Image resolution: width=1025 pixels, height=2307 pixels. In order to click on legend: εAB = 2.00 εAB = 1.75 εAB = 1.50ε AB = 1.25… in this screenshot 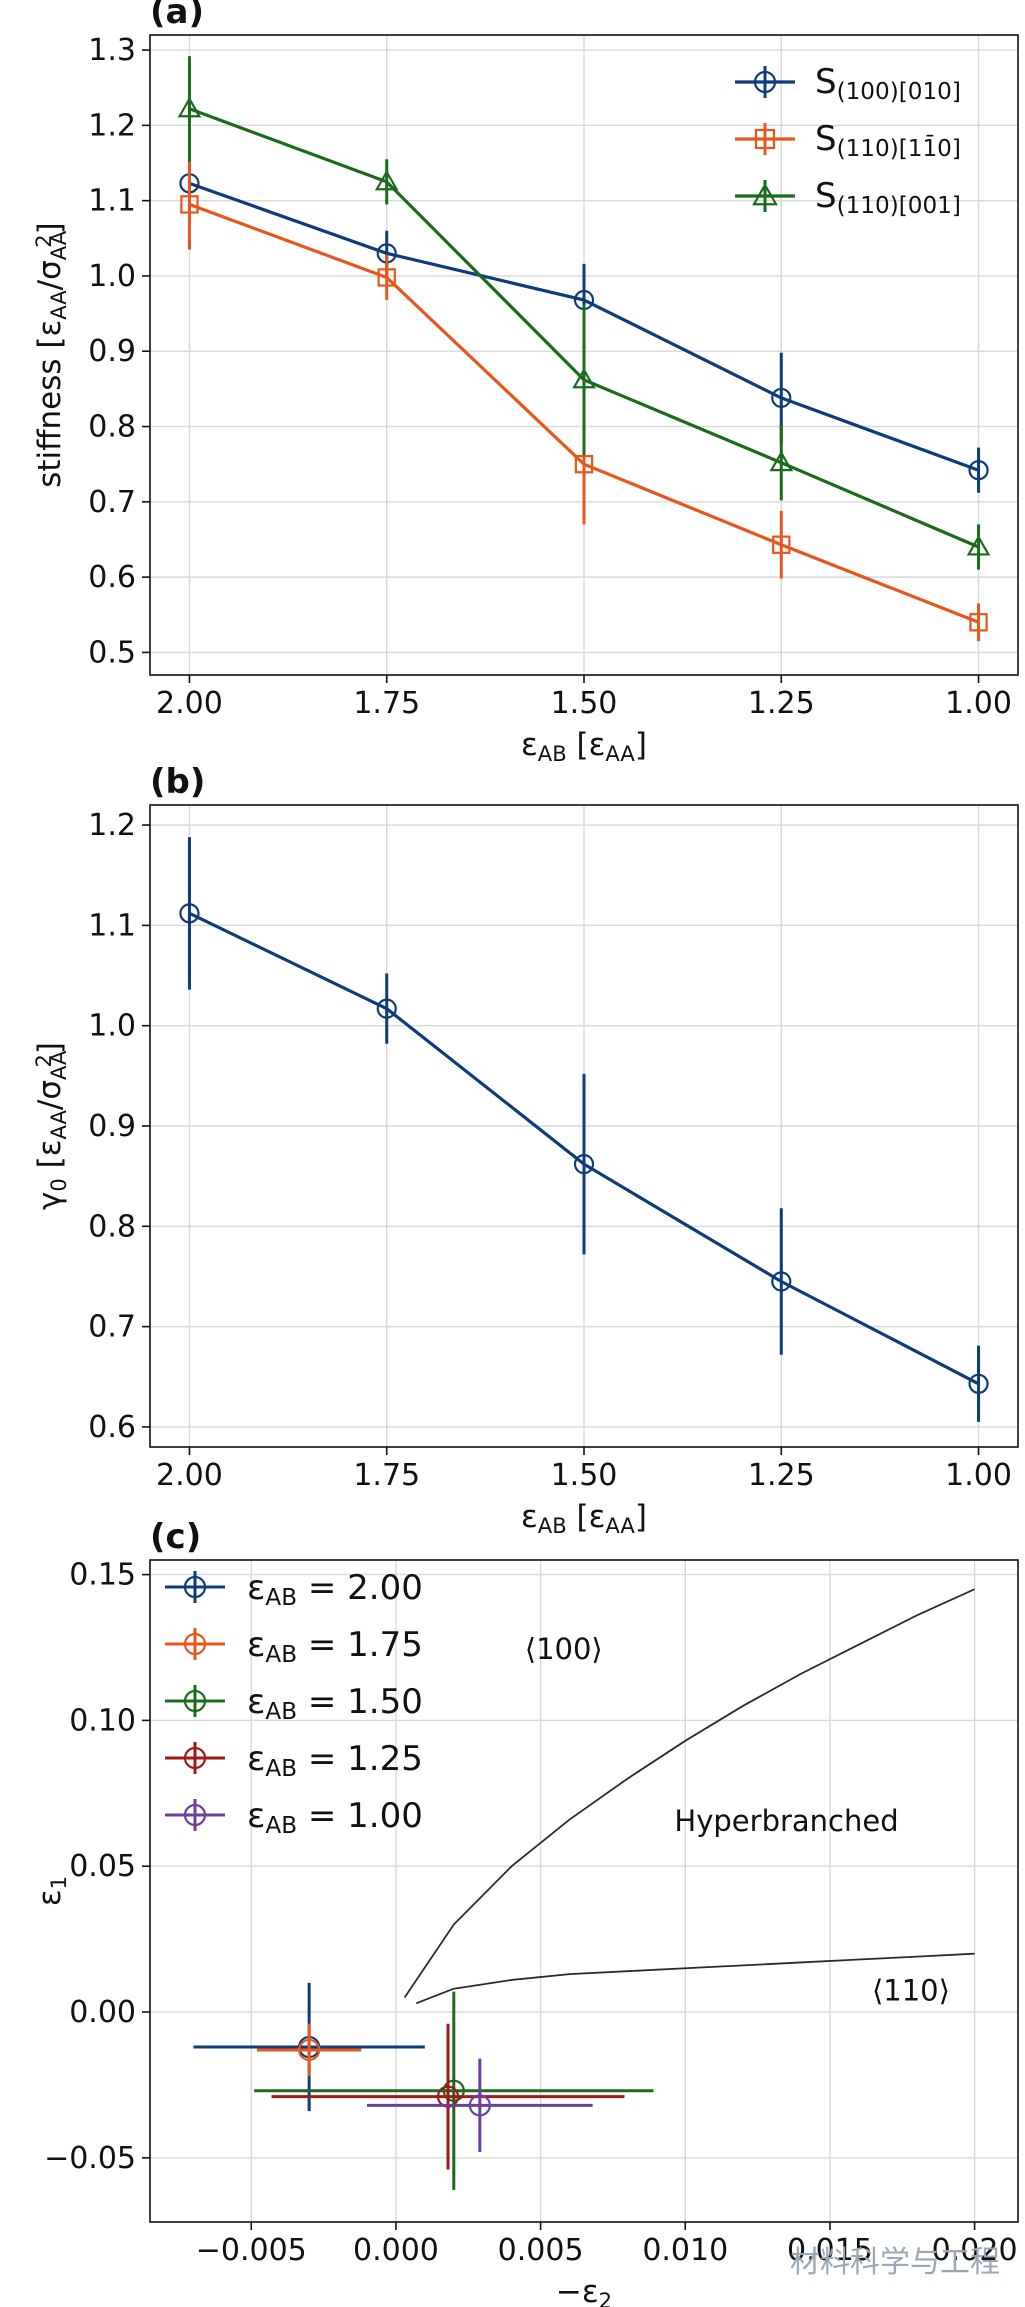, I will do `click(294, 1703)`.